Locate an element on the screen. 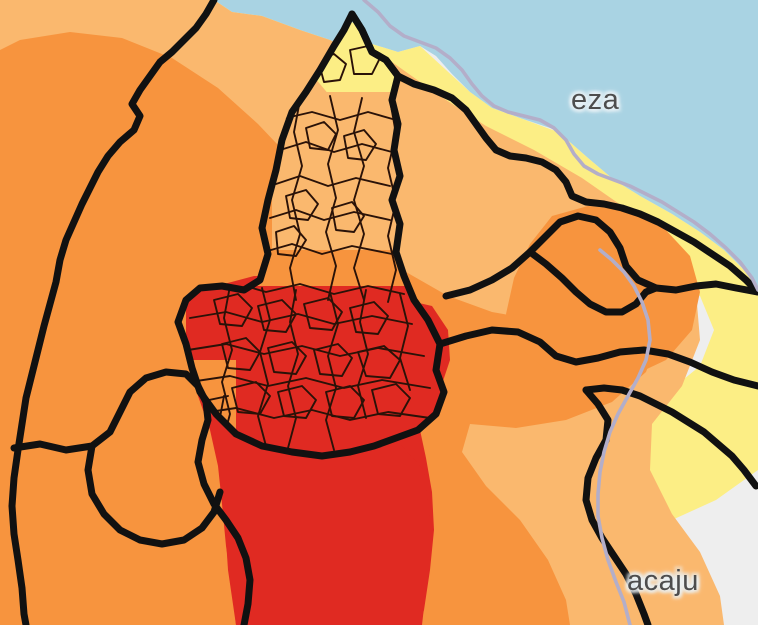 The image size is (758, 625). state-border-southwest is located at coordinates (132, 496).